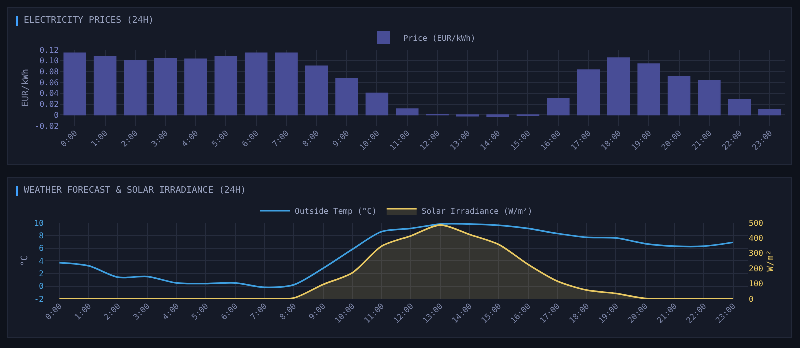 This screenshot has width=800, height=348. I want to click on y-tick-label: 0.02, so click(50, 105).